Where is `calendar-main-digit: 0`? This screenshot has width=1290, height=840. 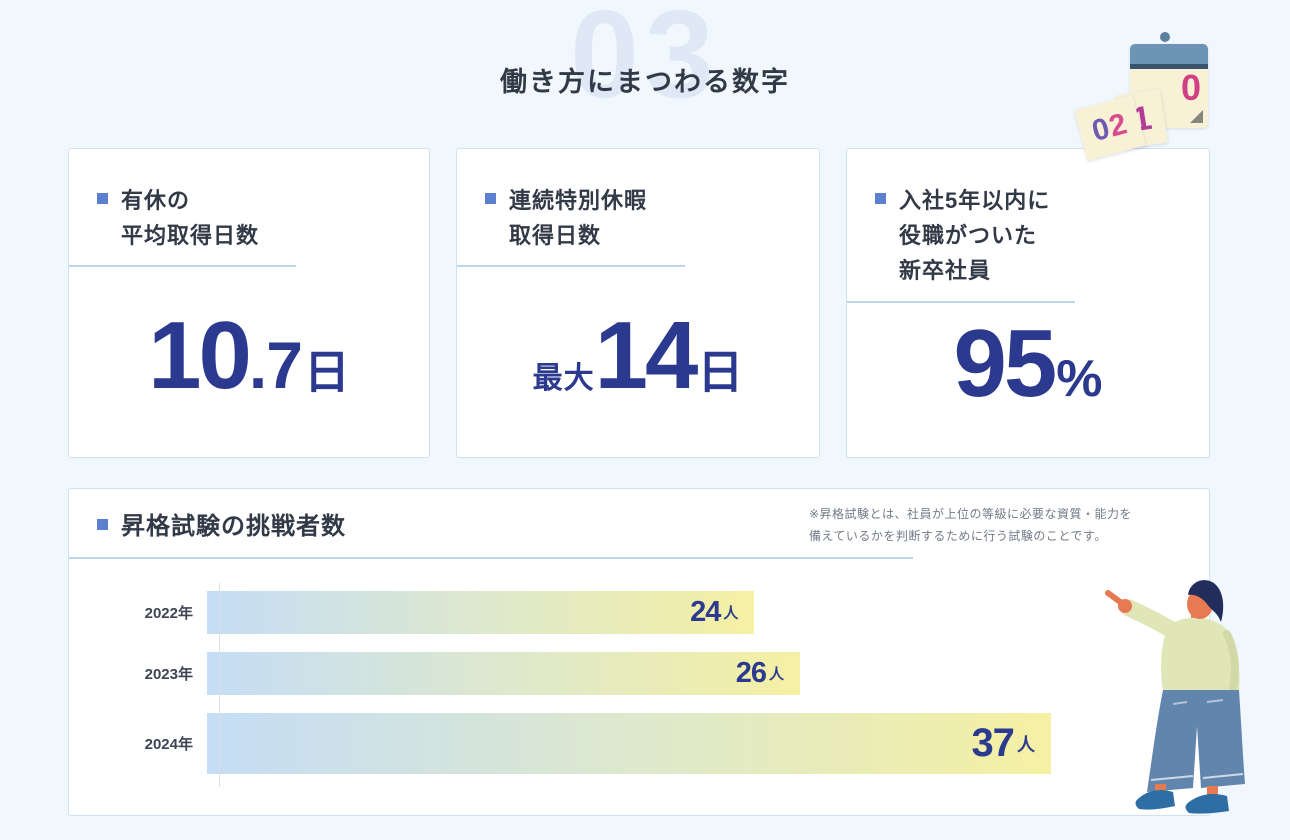
calendar-main-digit: 0 is located at coordinates (1190, 87).